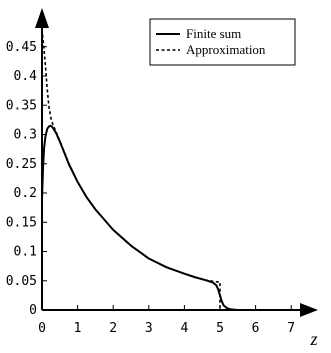 The width and height of the screenshot is (331, 353). What do you see at coordinates (21, 47) in the screenshot?
I see `y-tick-label: 0.45` at bounding box center [21, 47].